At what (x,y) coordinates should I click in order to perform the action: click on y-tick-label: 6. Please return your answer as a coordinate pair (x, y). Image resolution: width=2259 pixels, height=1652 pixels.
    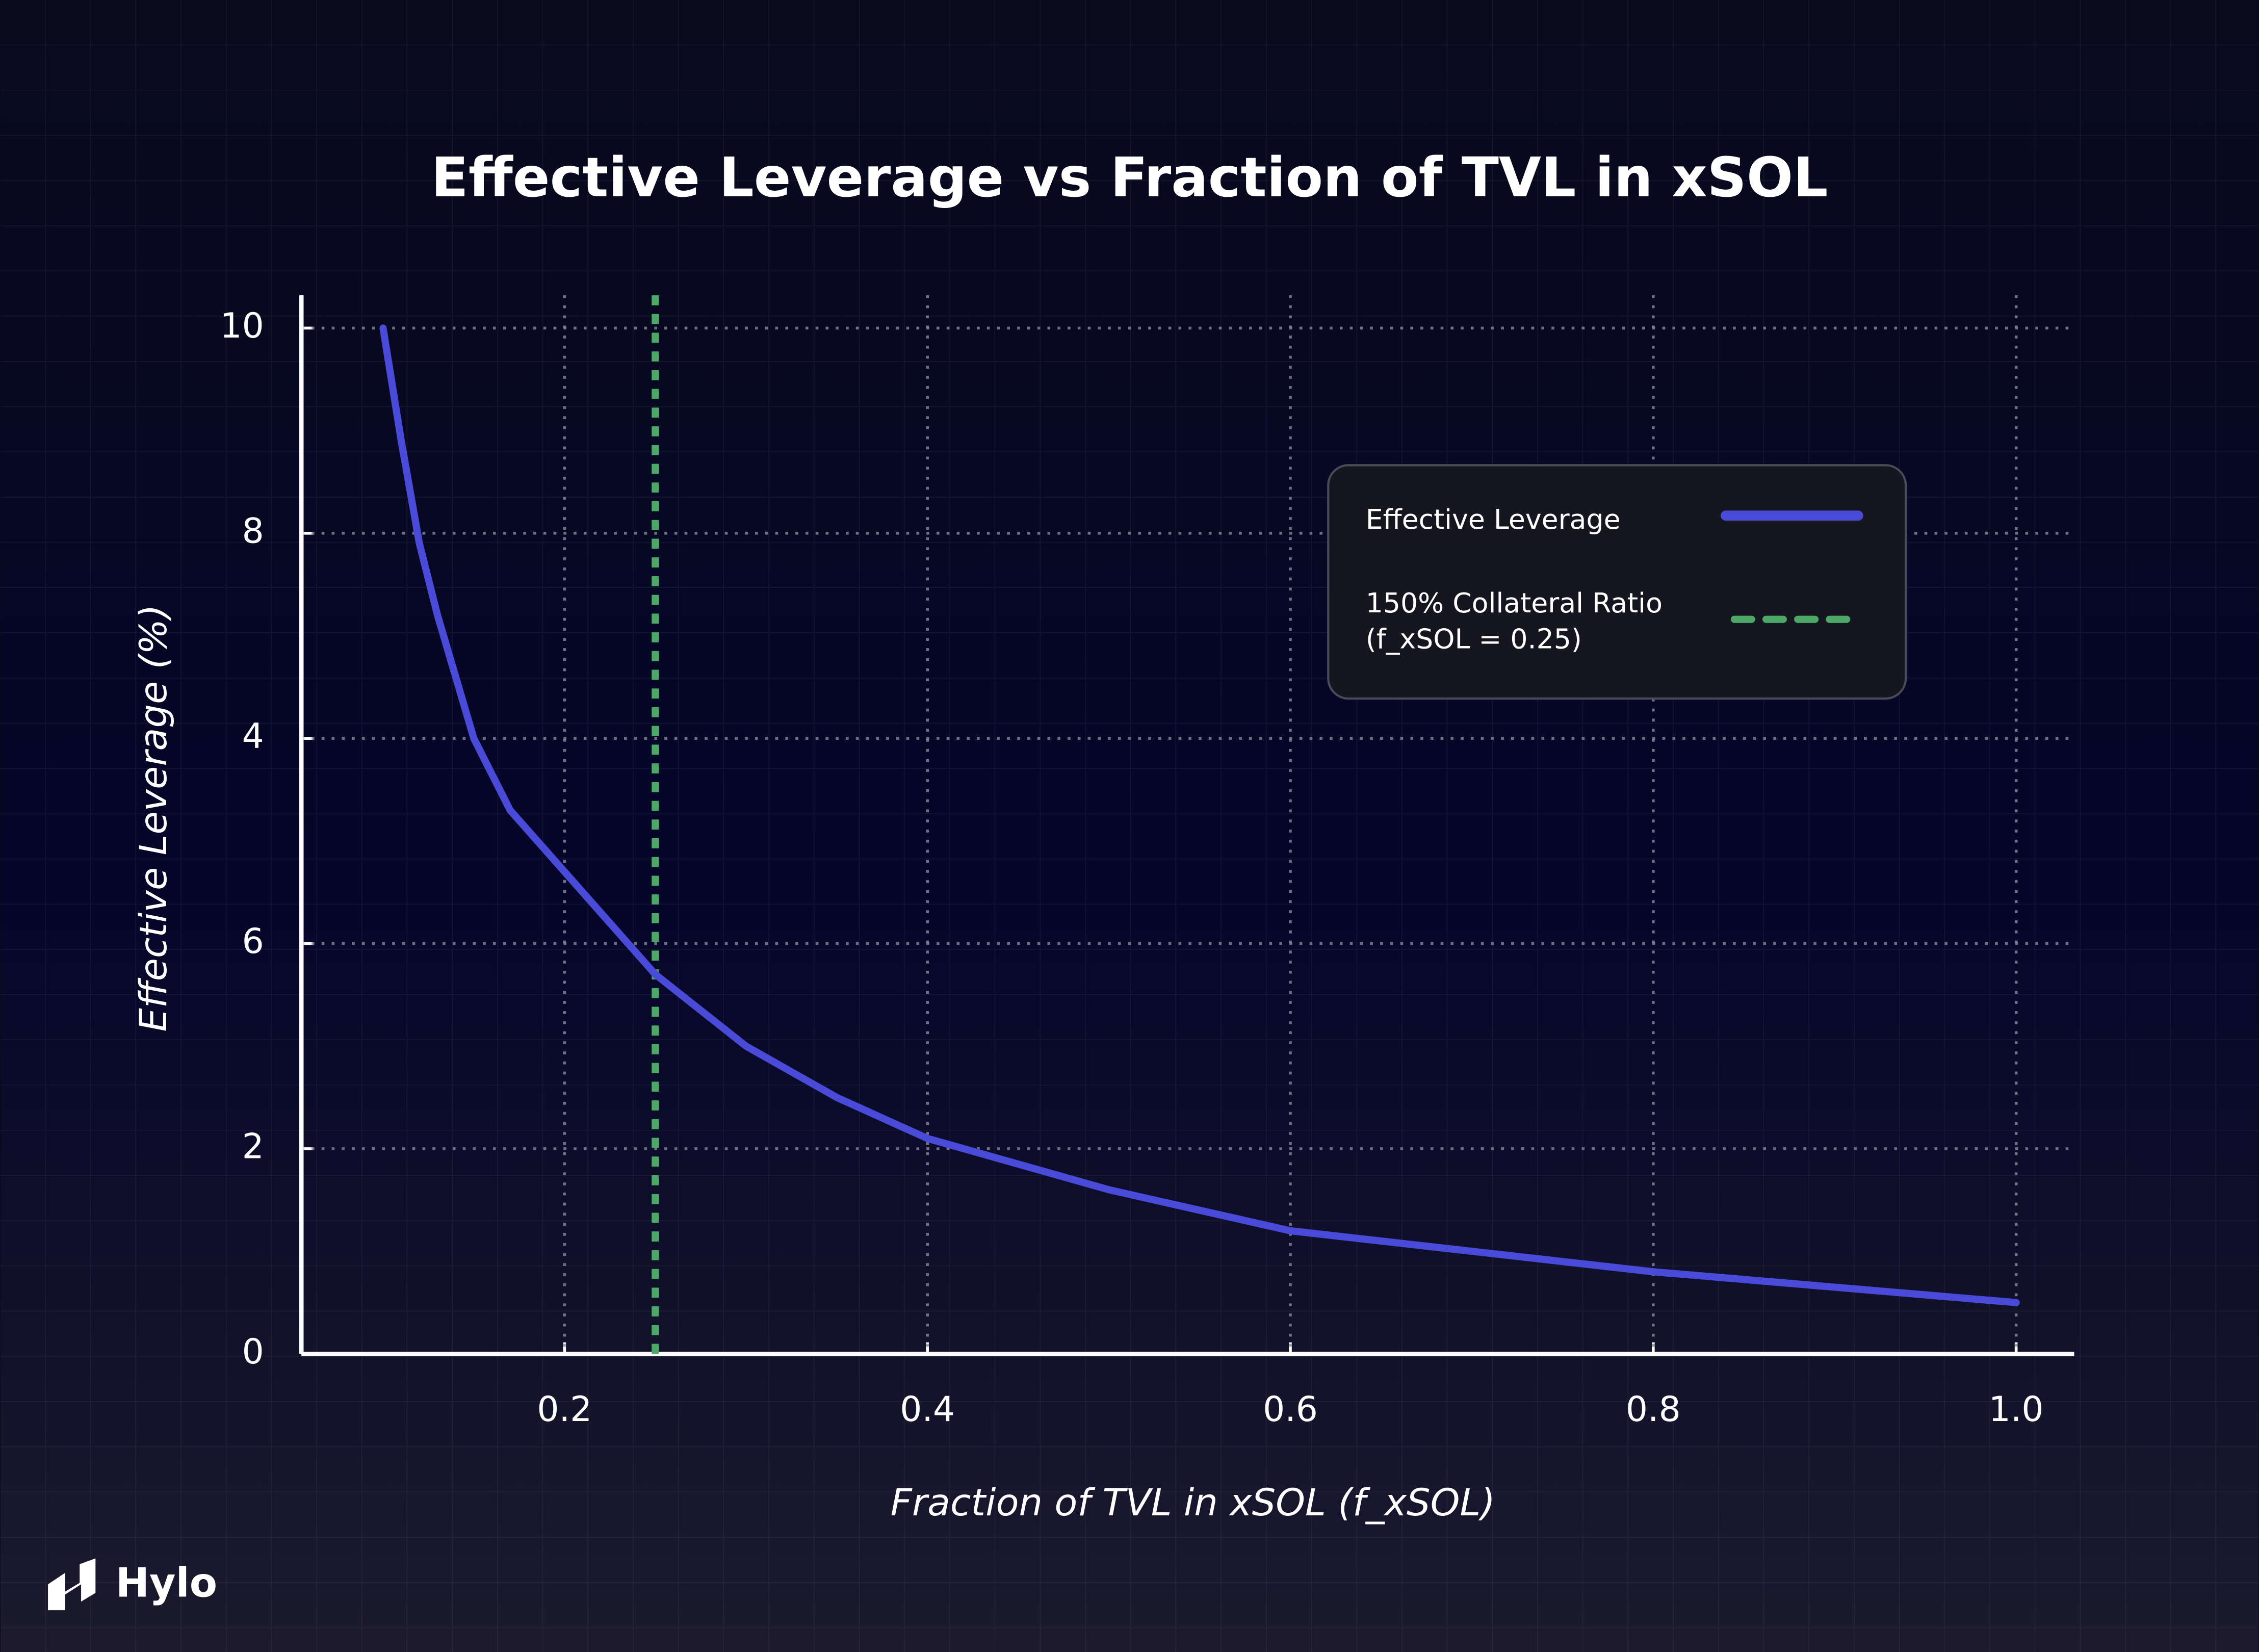
    Looking at the image, I should click on (253, 941).